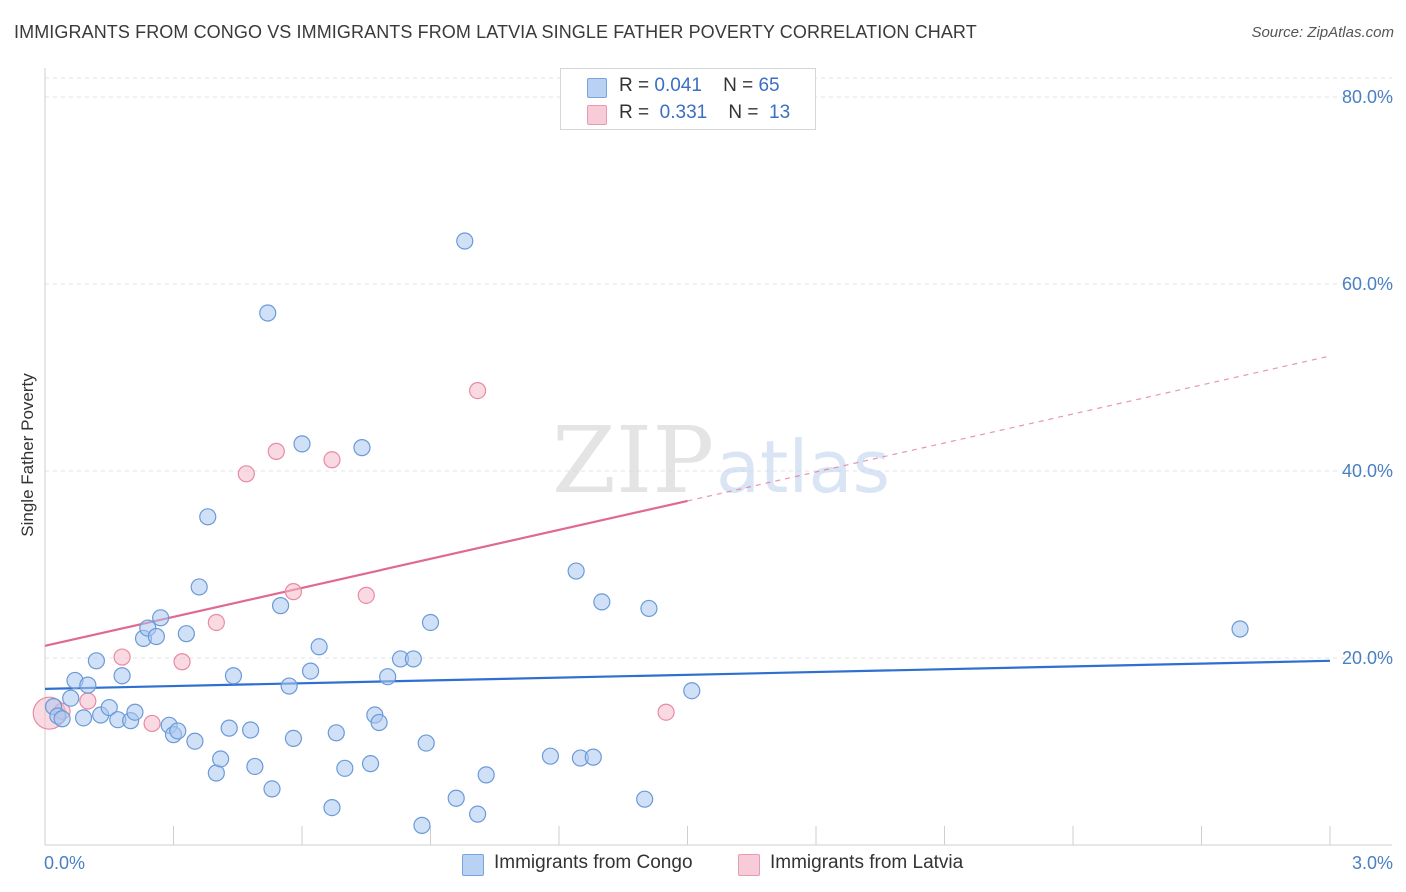  I want to click on watermark-zip: ZIP, so click(633, 460).